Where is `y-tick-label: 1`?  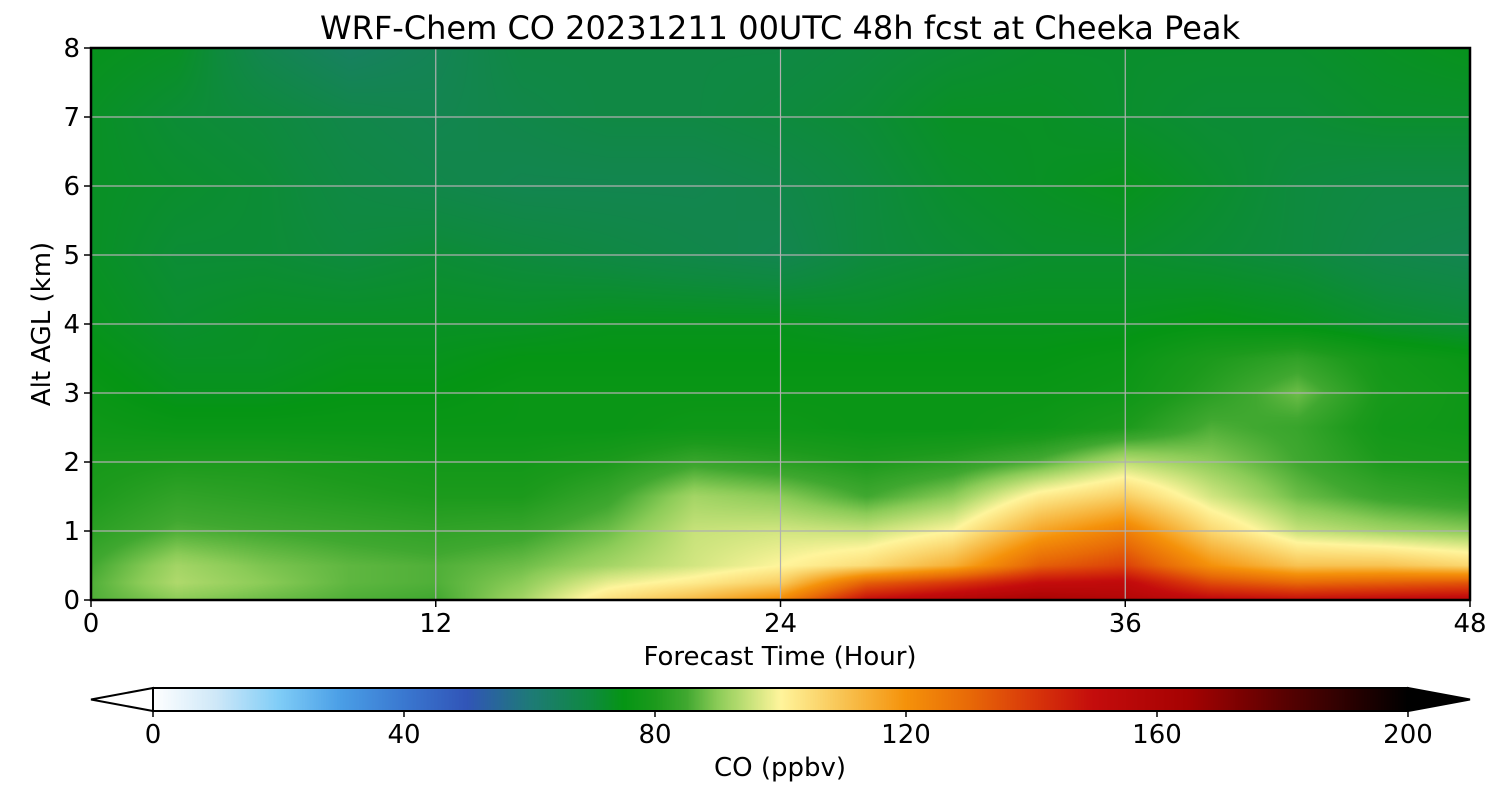 y-tick-label: 1 is located at coordinates (71, 532).